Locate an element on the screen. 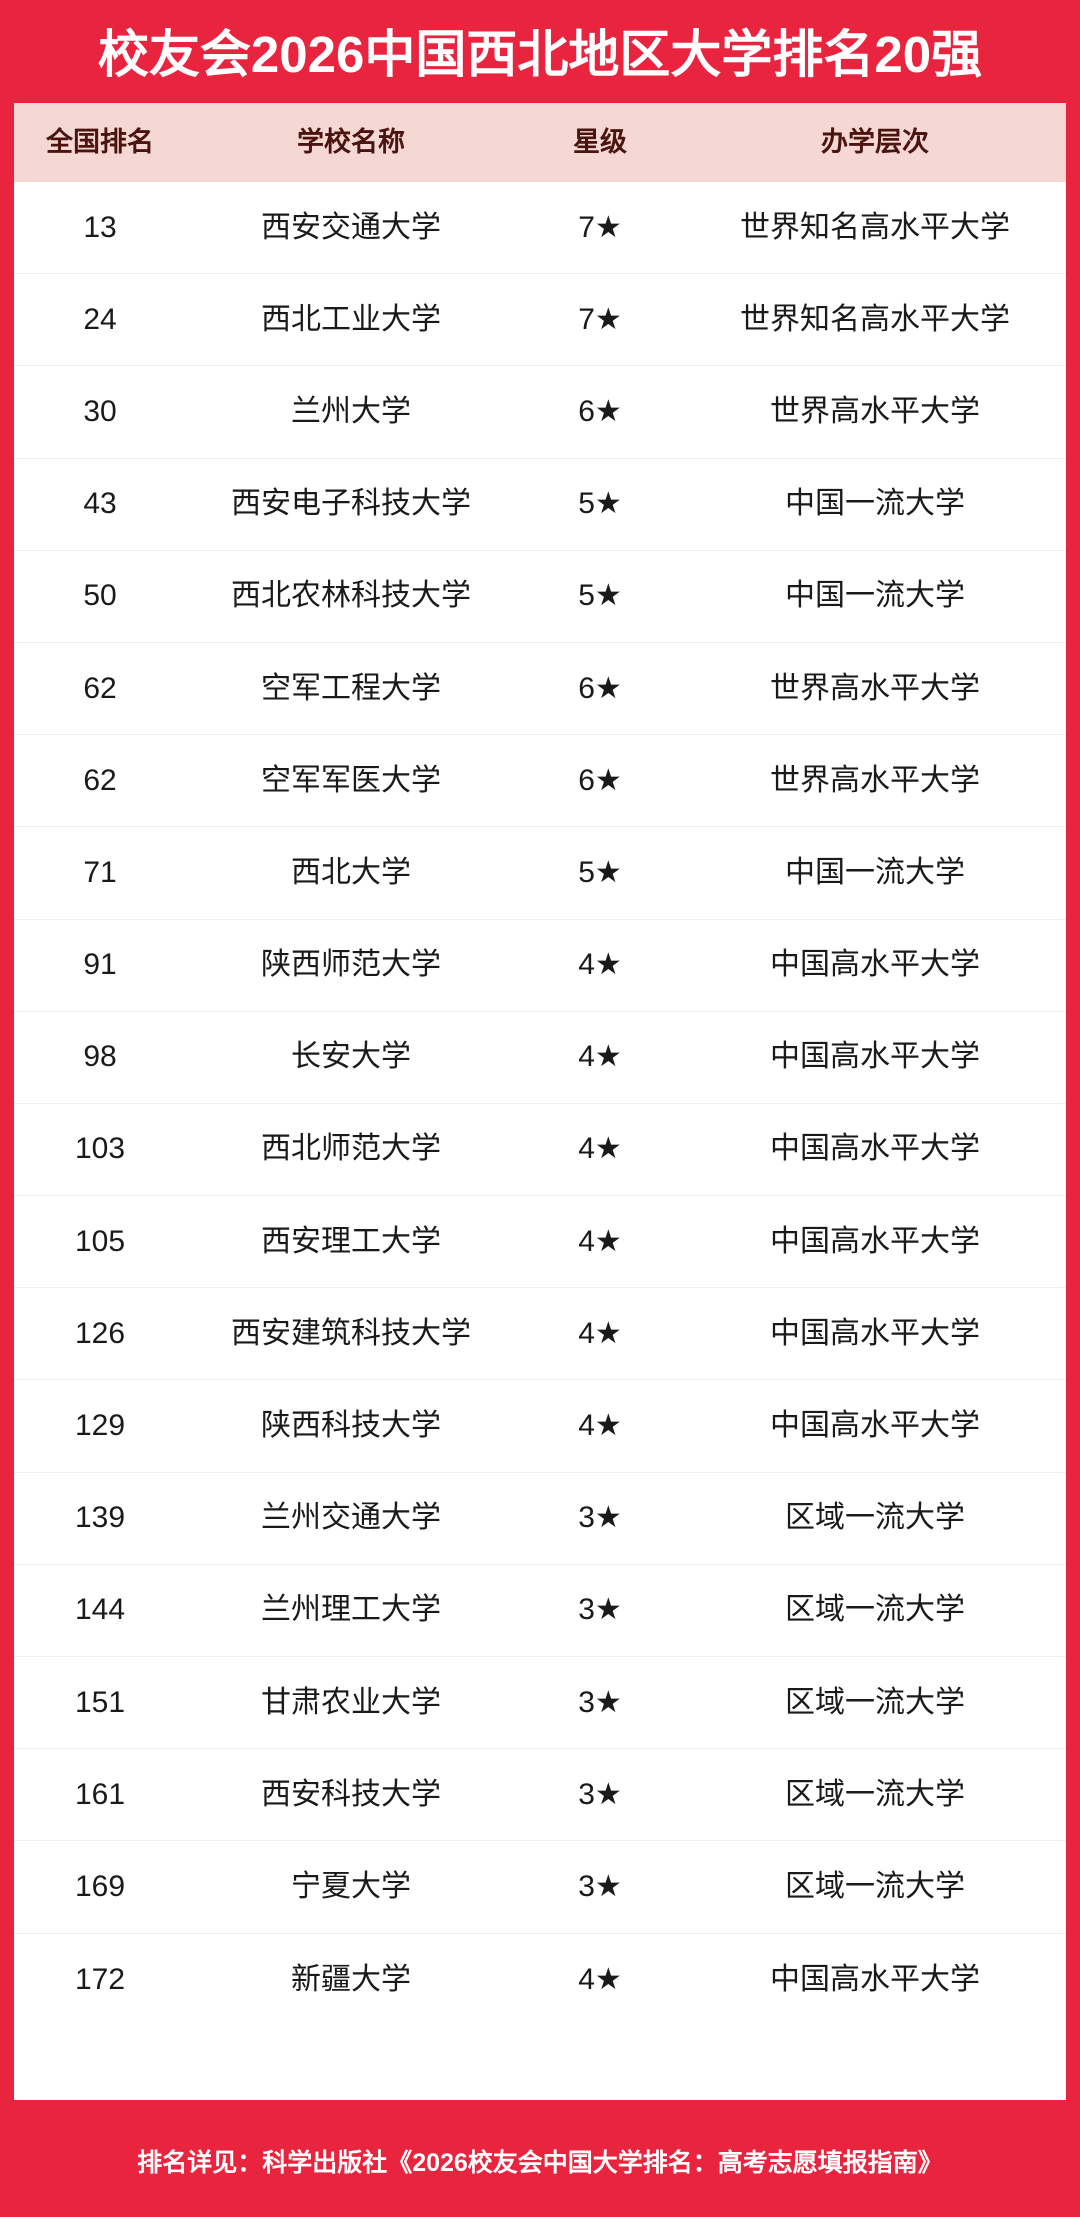 The width and height of the screenshot is (1080, 2217). table-row: 129 陕西科技大学 4★ 中国高水平大学 is located at coordinates (540, 1426).